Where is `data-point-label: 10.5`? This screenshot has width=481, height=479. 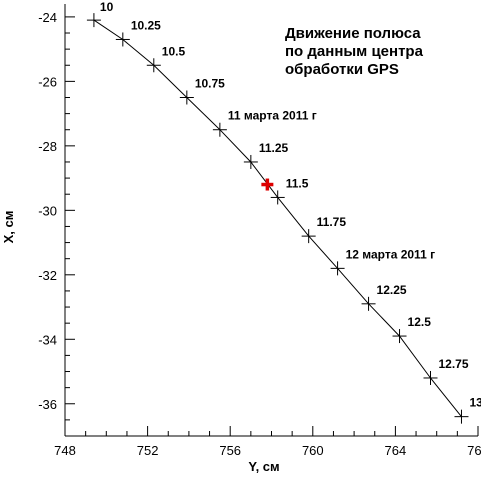 data-point-label: 10.5 is located at coordinates (174, 51).